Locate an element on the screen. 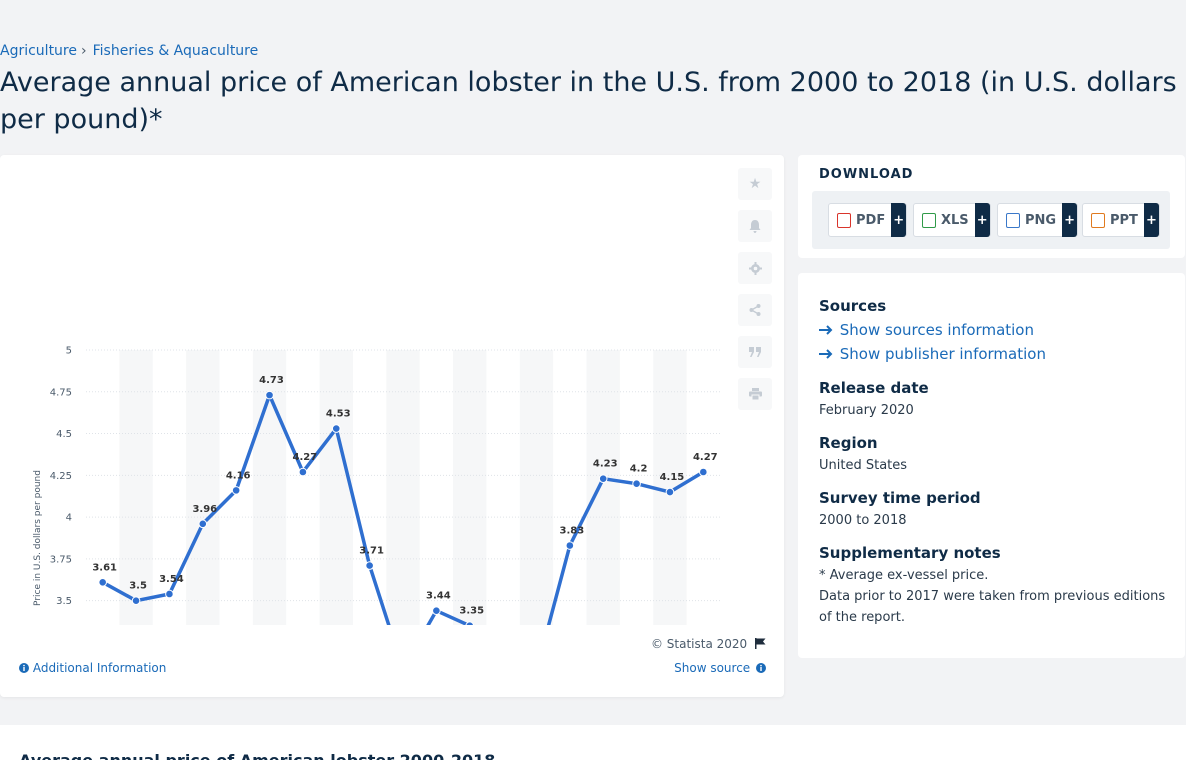 Image resolution: width=1186 pixels, height=760 pixels. breadcrumb-agriculture: Agriculture is located at coordinates (38, 51).